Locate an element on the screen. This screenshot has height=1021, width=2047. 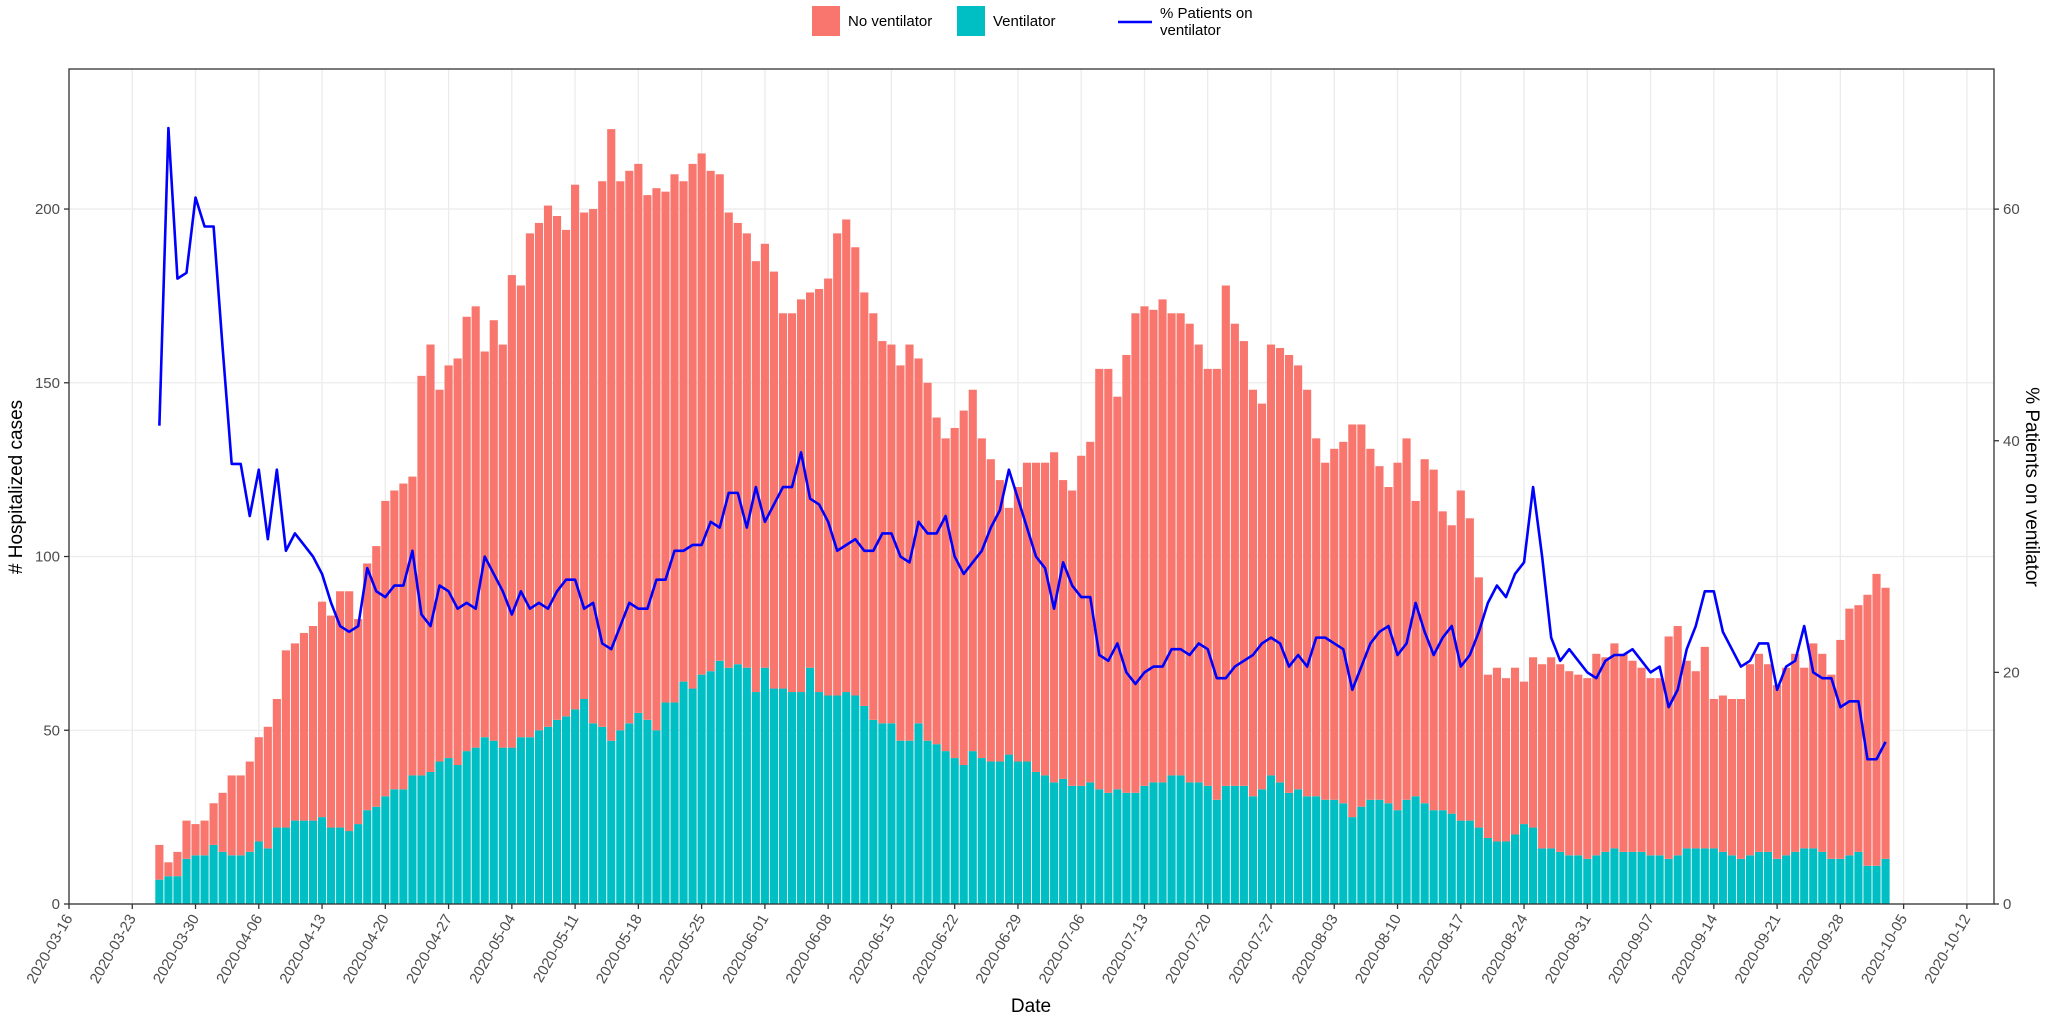
x-tick-label: 2020-10-05 is located at coordinates (1884, 949).